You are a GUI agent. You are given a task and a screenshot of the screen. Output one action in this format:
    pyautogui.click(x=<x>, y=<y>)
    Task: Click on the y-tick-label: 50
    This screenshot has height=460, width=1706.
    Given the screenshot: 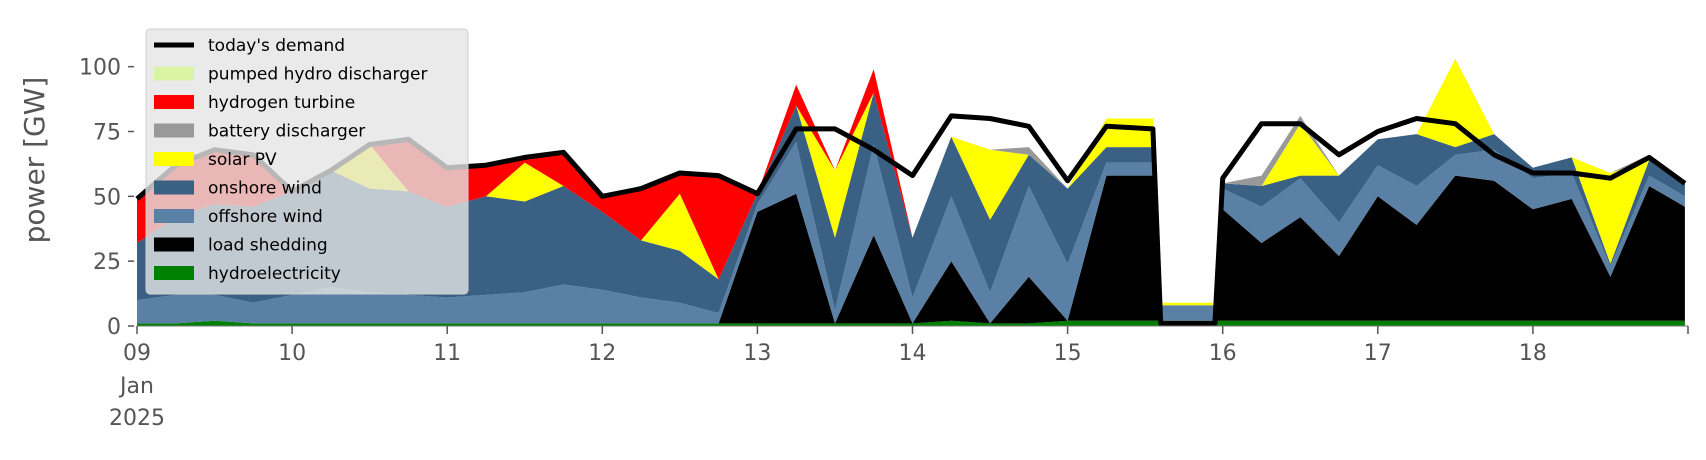 What is the action you would take?
    pyautogui.click(x=107, y=197)
    